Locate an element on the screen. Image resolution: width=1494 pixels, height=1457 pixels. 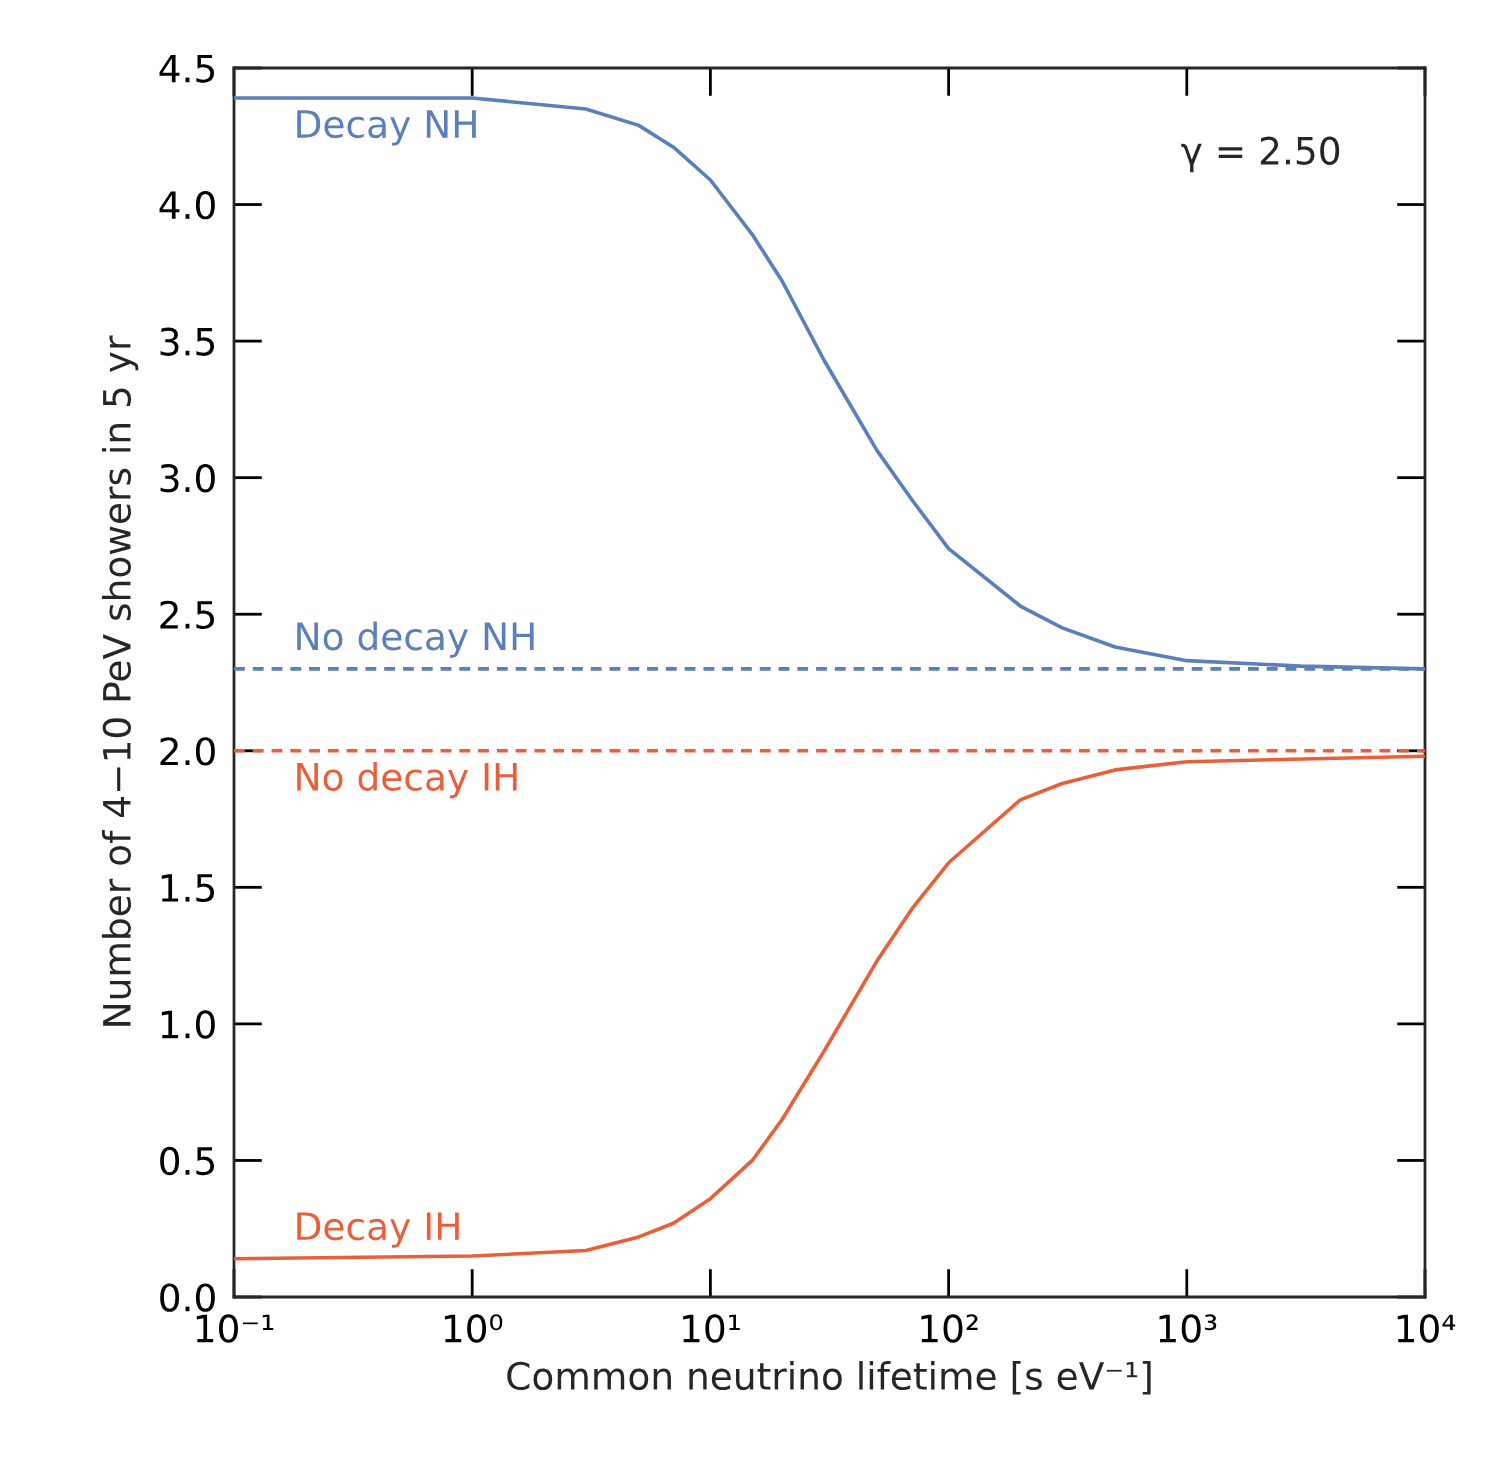
series-label: Decay NH is located at coordinates (386, 128).